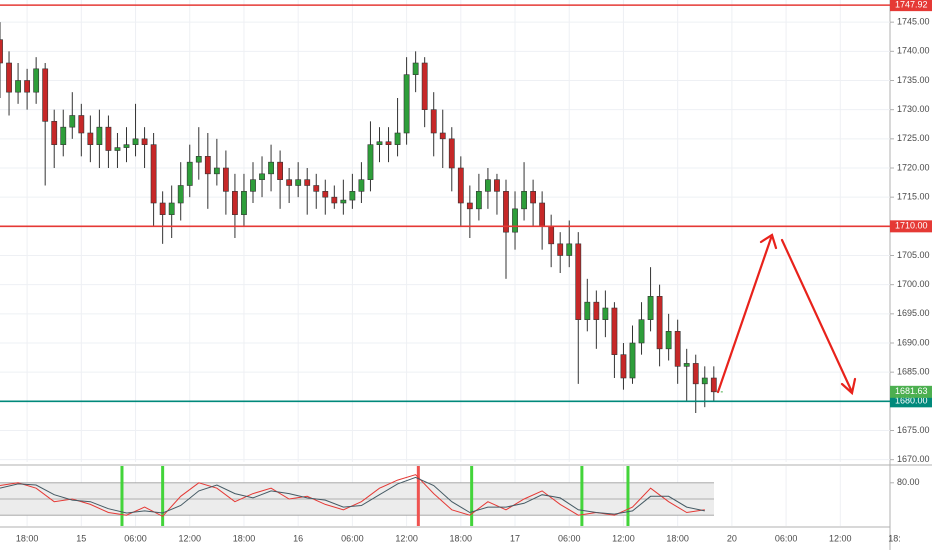 The width and height of the screenshot is (932, 550). What do you see at coordinates (732, 538) in the screenshot?
I see `x-tick-label: 20` at bounding box center [732, 538].